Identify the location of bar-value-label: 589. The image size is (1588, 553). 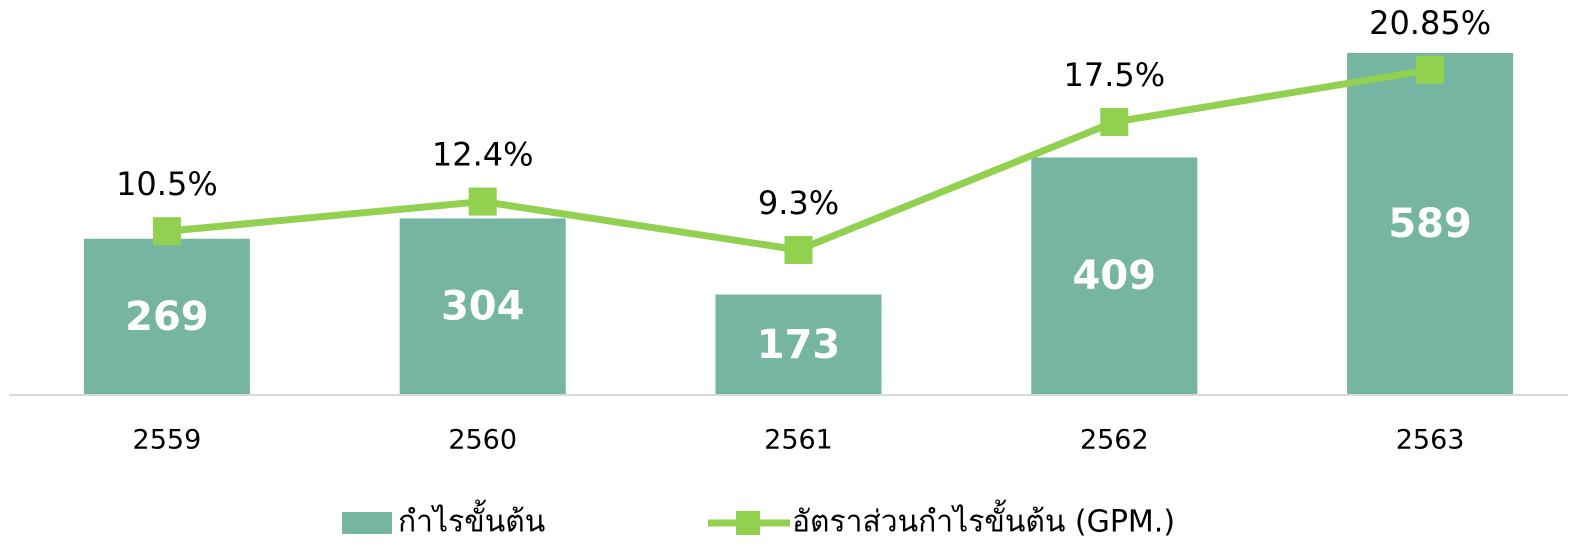
(1430, 224).